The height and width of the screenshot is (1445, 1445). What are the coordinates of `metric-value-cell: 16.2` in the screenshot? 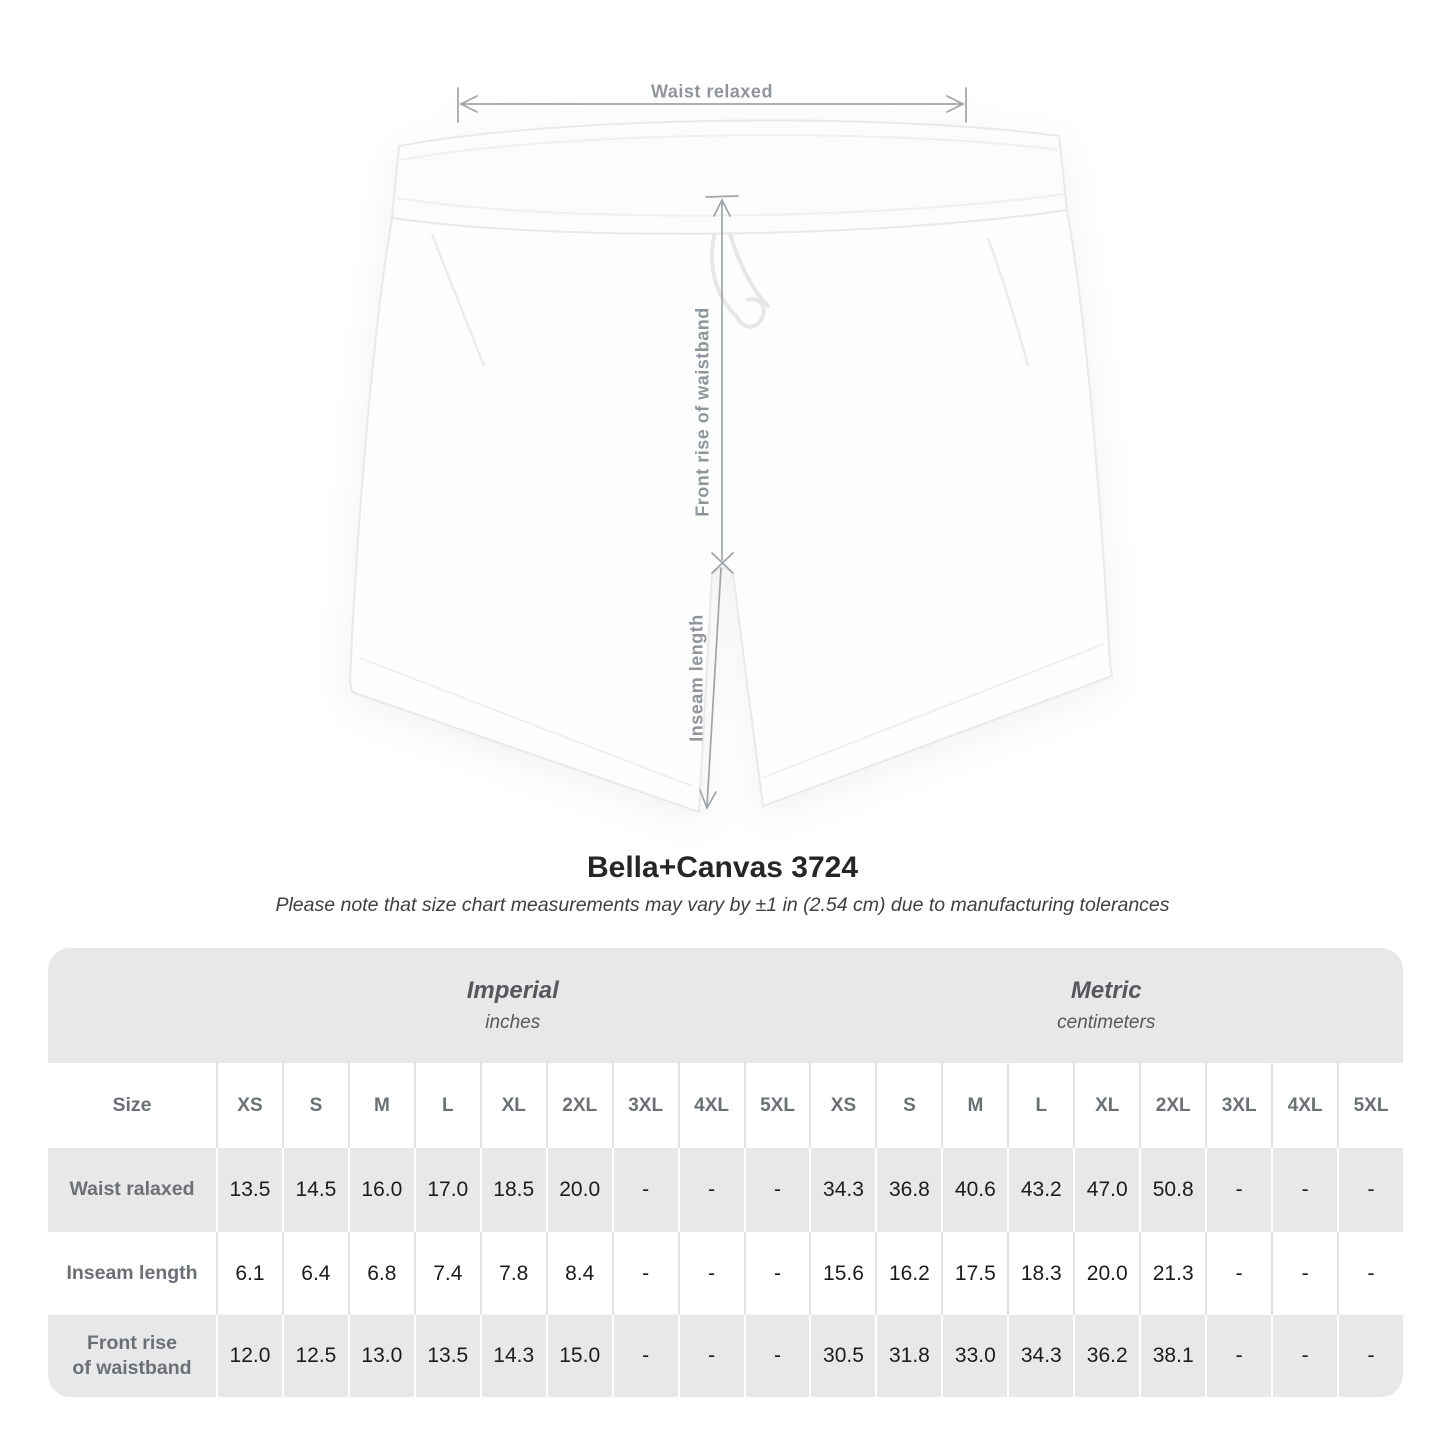 It's located at (908, 1273).